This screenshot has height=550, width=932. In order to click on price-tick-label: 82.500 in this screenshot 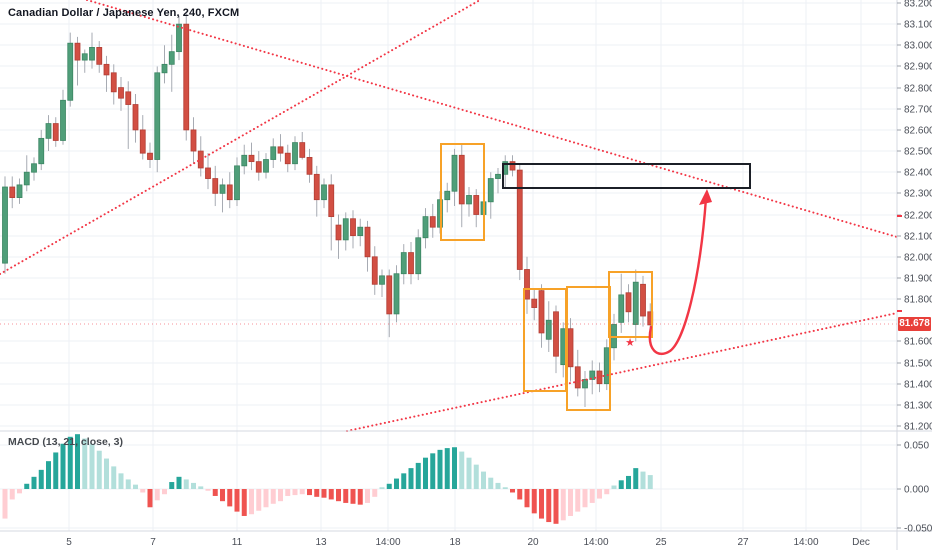, I will do `click(918, 152)`.